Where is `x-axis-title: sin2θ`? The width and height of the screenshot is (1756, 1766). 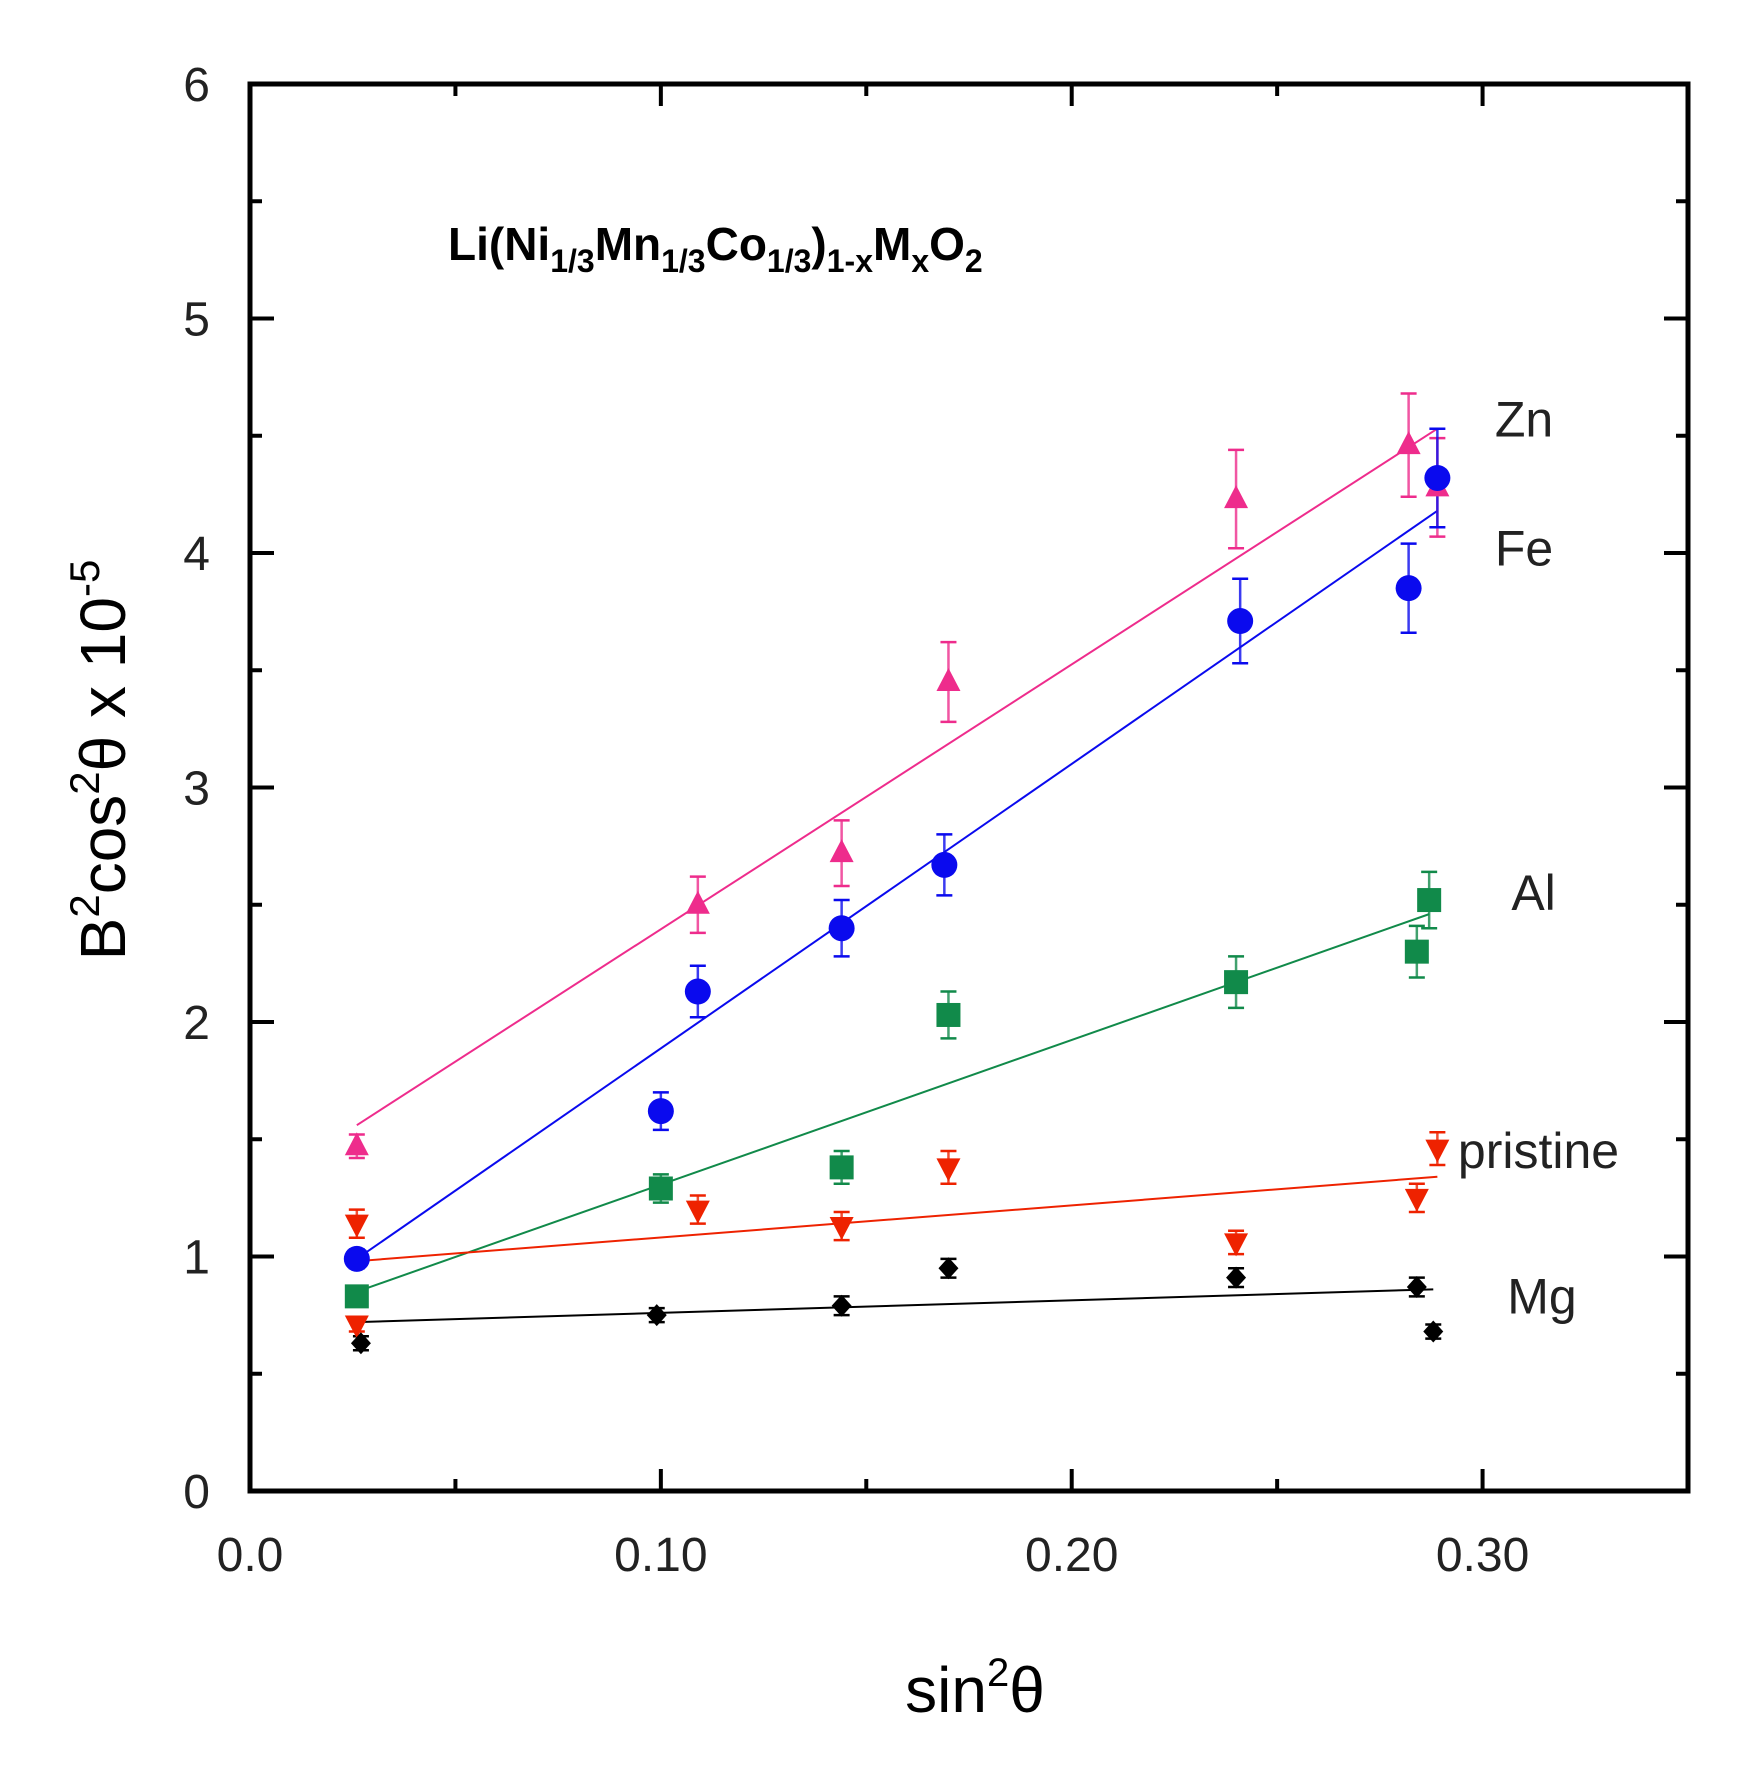 x-axis-title: sin2θ is located at coordinates (975, 1688).